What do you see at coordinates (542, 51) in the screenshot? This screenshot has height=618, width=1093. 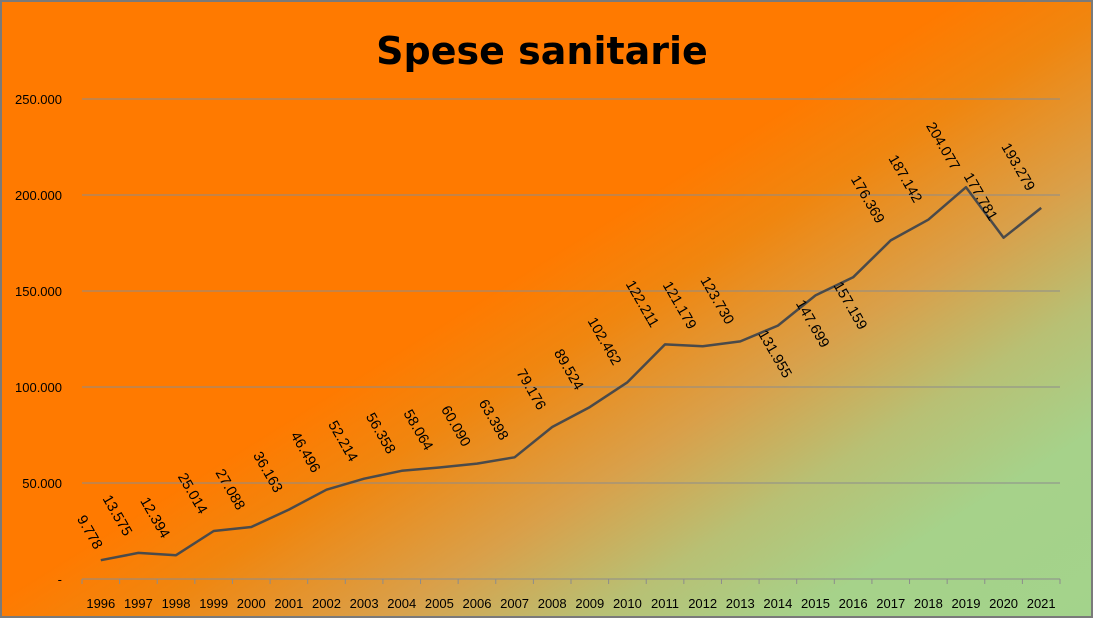 I see `chart-title: Spese sanitarie` at bounding box center [542, 51].